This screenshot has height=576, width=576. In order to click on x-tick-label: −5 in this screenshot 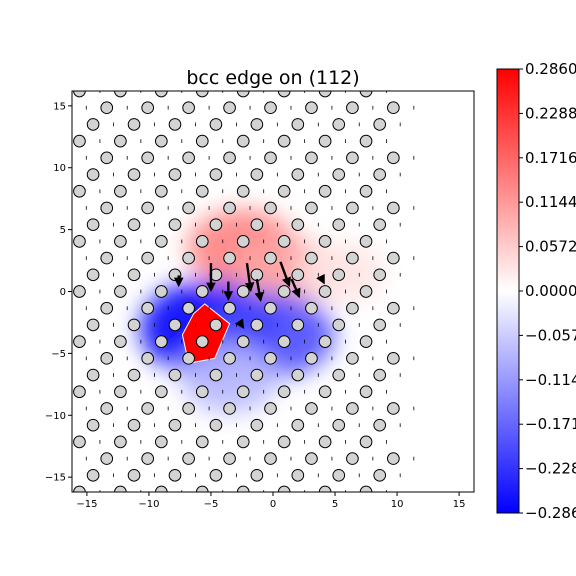, I will do `click(211, 504)`.